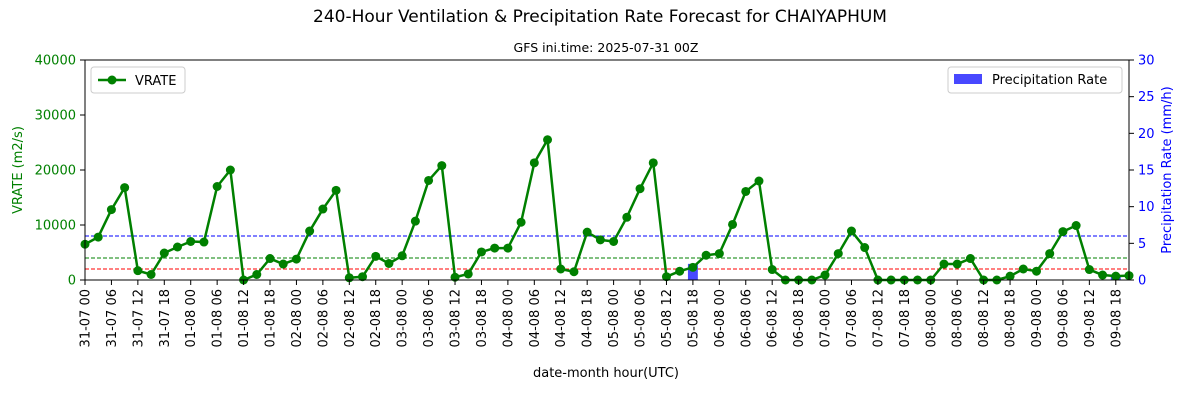 The width and height of the screenshot is (1200, 400). Describe the element at coordinates (244, 318) in the screenshot. I see `x-tick-label-6: 01-08 12` at that location.